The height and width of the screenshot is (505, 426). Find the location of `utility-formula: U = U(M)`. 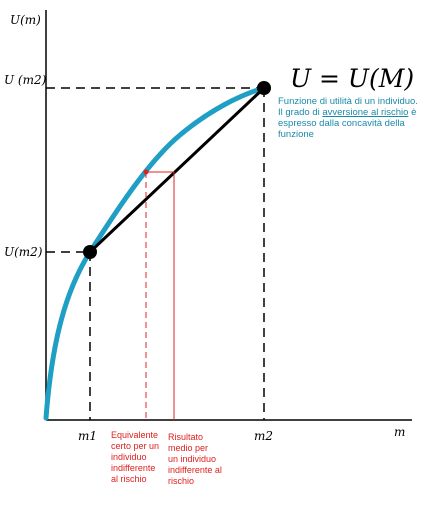

utility-formula: U = U(M) is located at coordinates (352, 78).